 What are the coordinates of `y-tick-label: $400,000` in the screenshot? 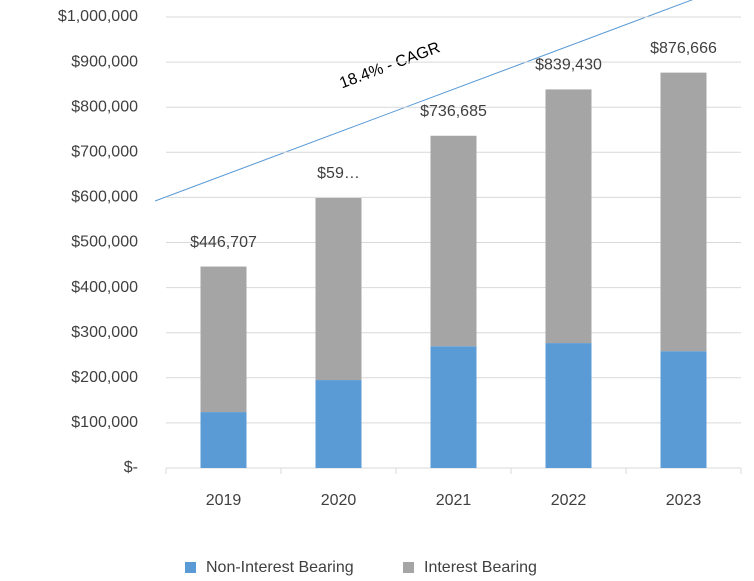 It's located at (104, 287).